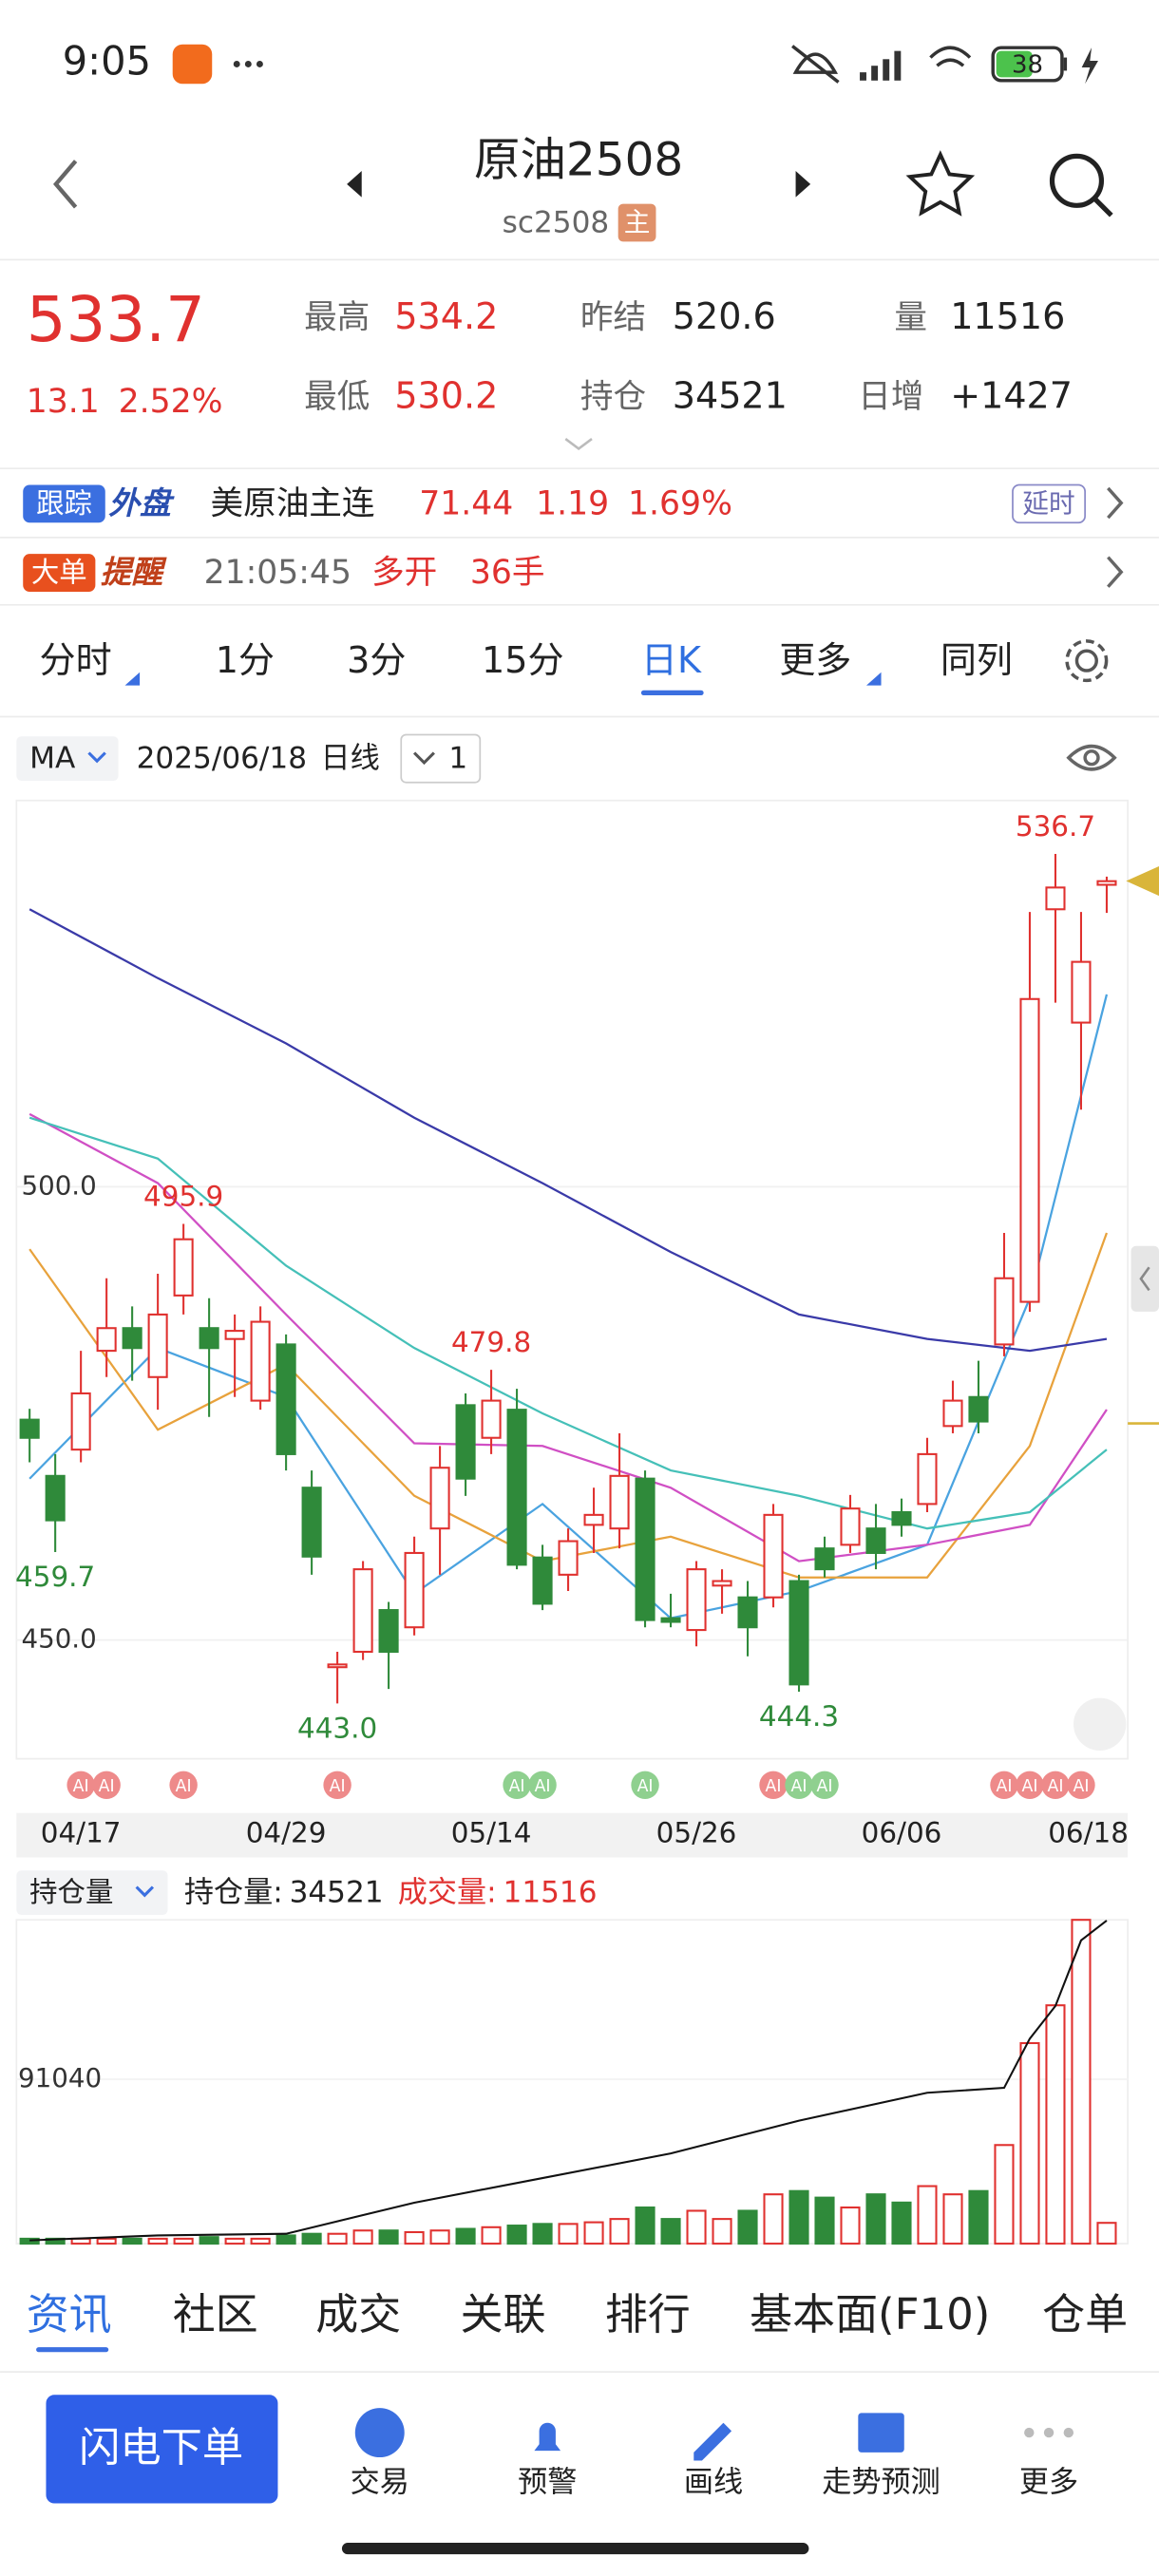  Describe the element at coordinates (551, 1893) in the screenshot. I see `vol-value: 11516` at that location.